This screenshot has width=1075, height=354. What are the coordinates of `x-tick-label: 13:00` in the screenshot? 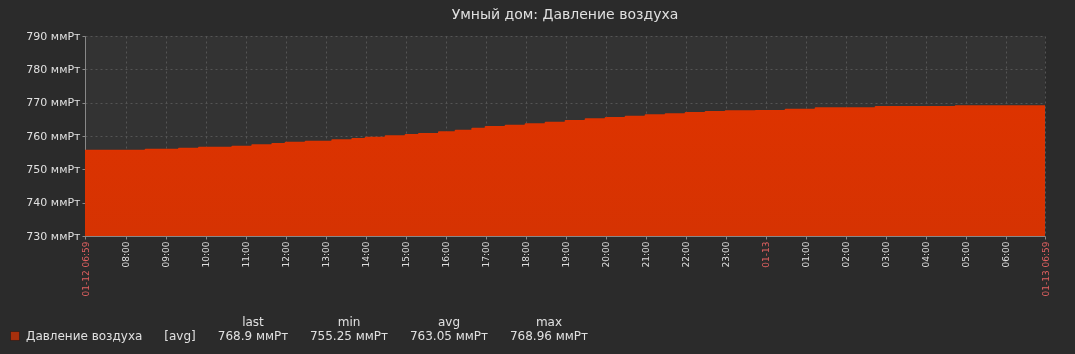 It's located at (326, 254).